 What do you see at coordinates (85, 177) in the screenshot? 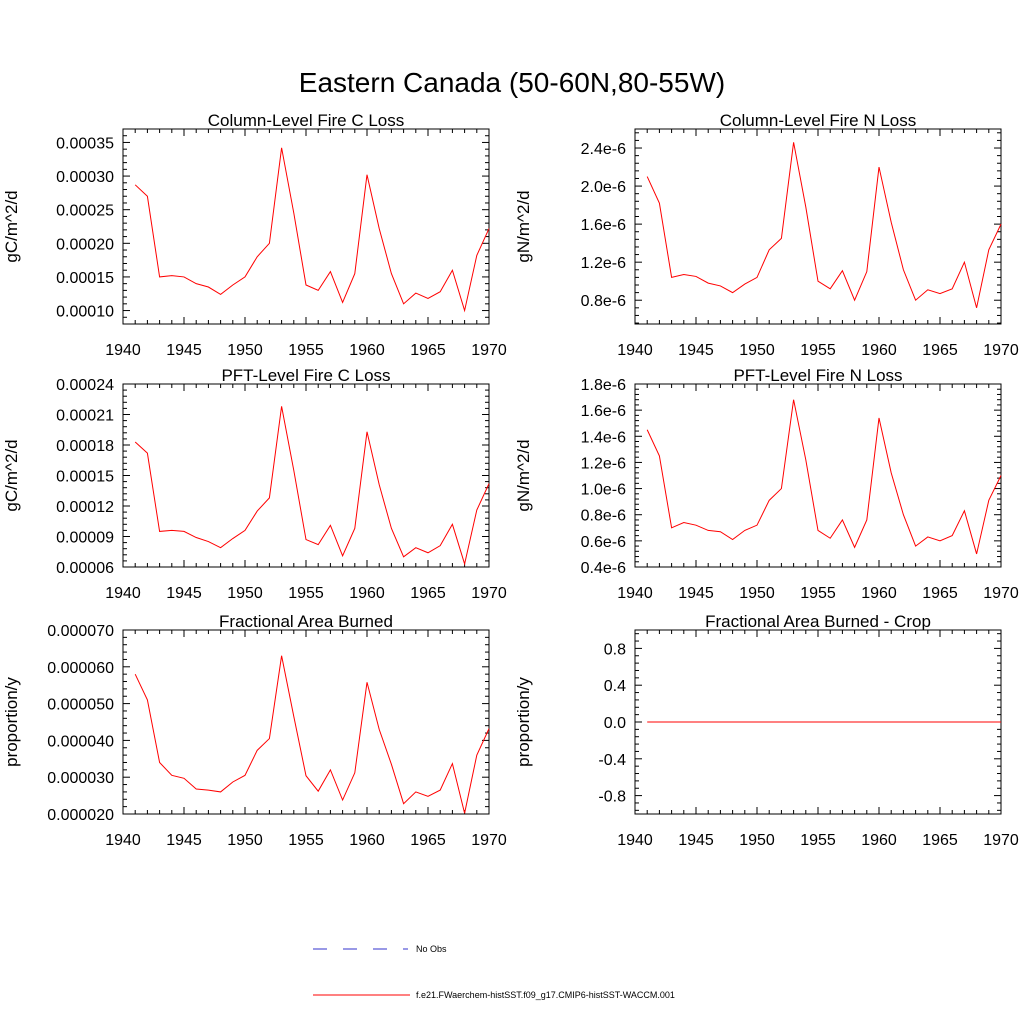
I see `y-tick-label: 0.00030` at bounding box center [85, 177].